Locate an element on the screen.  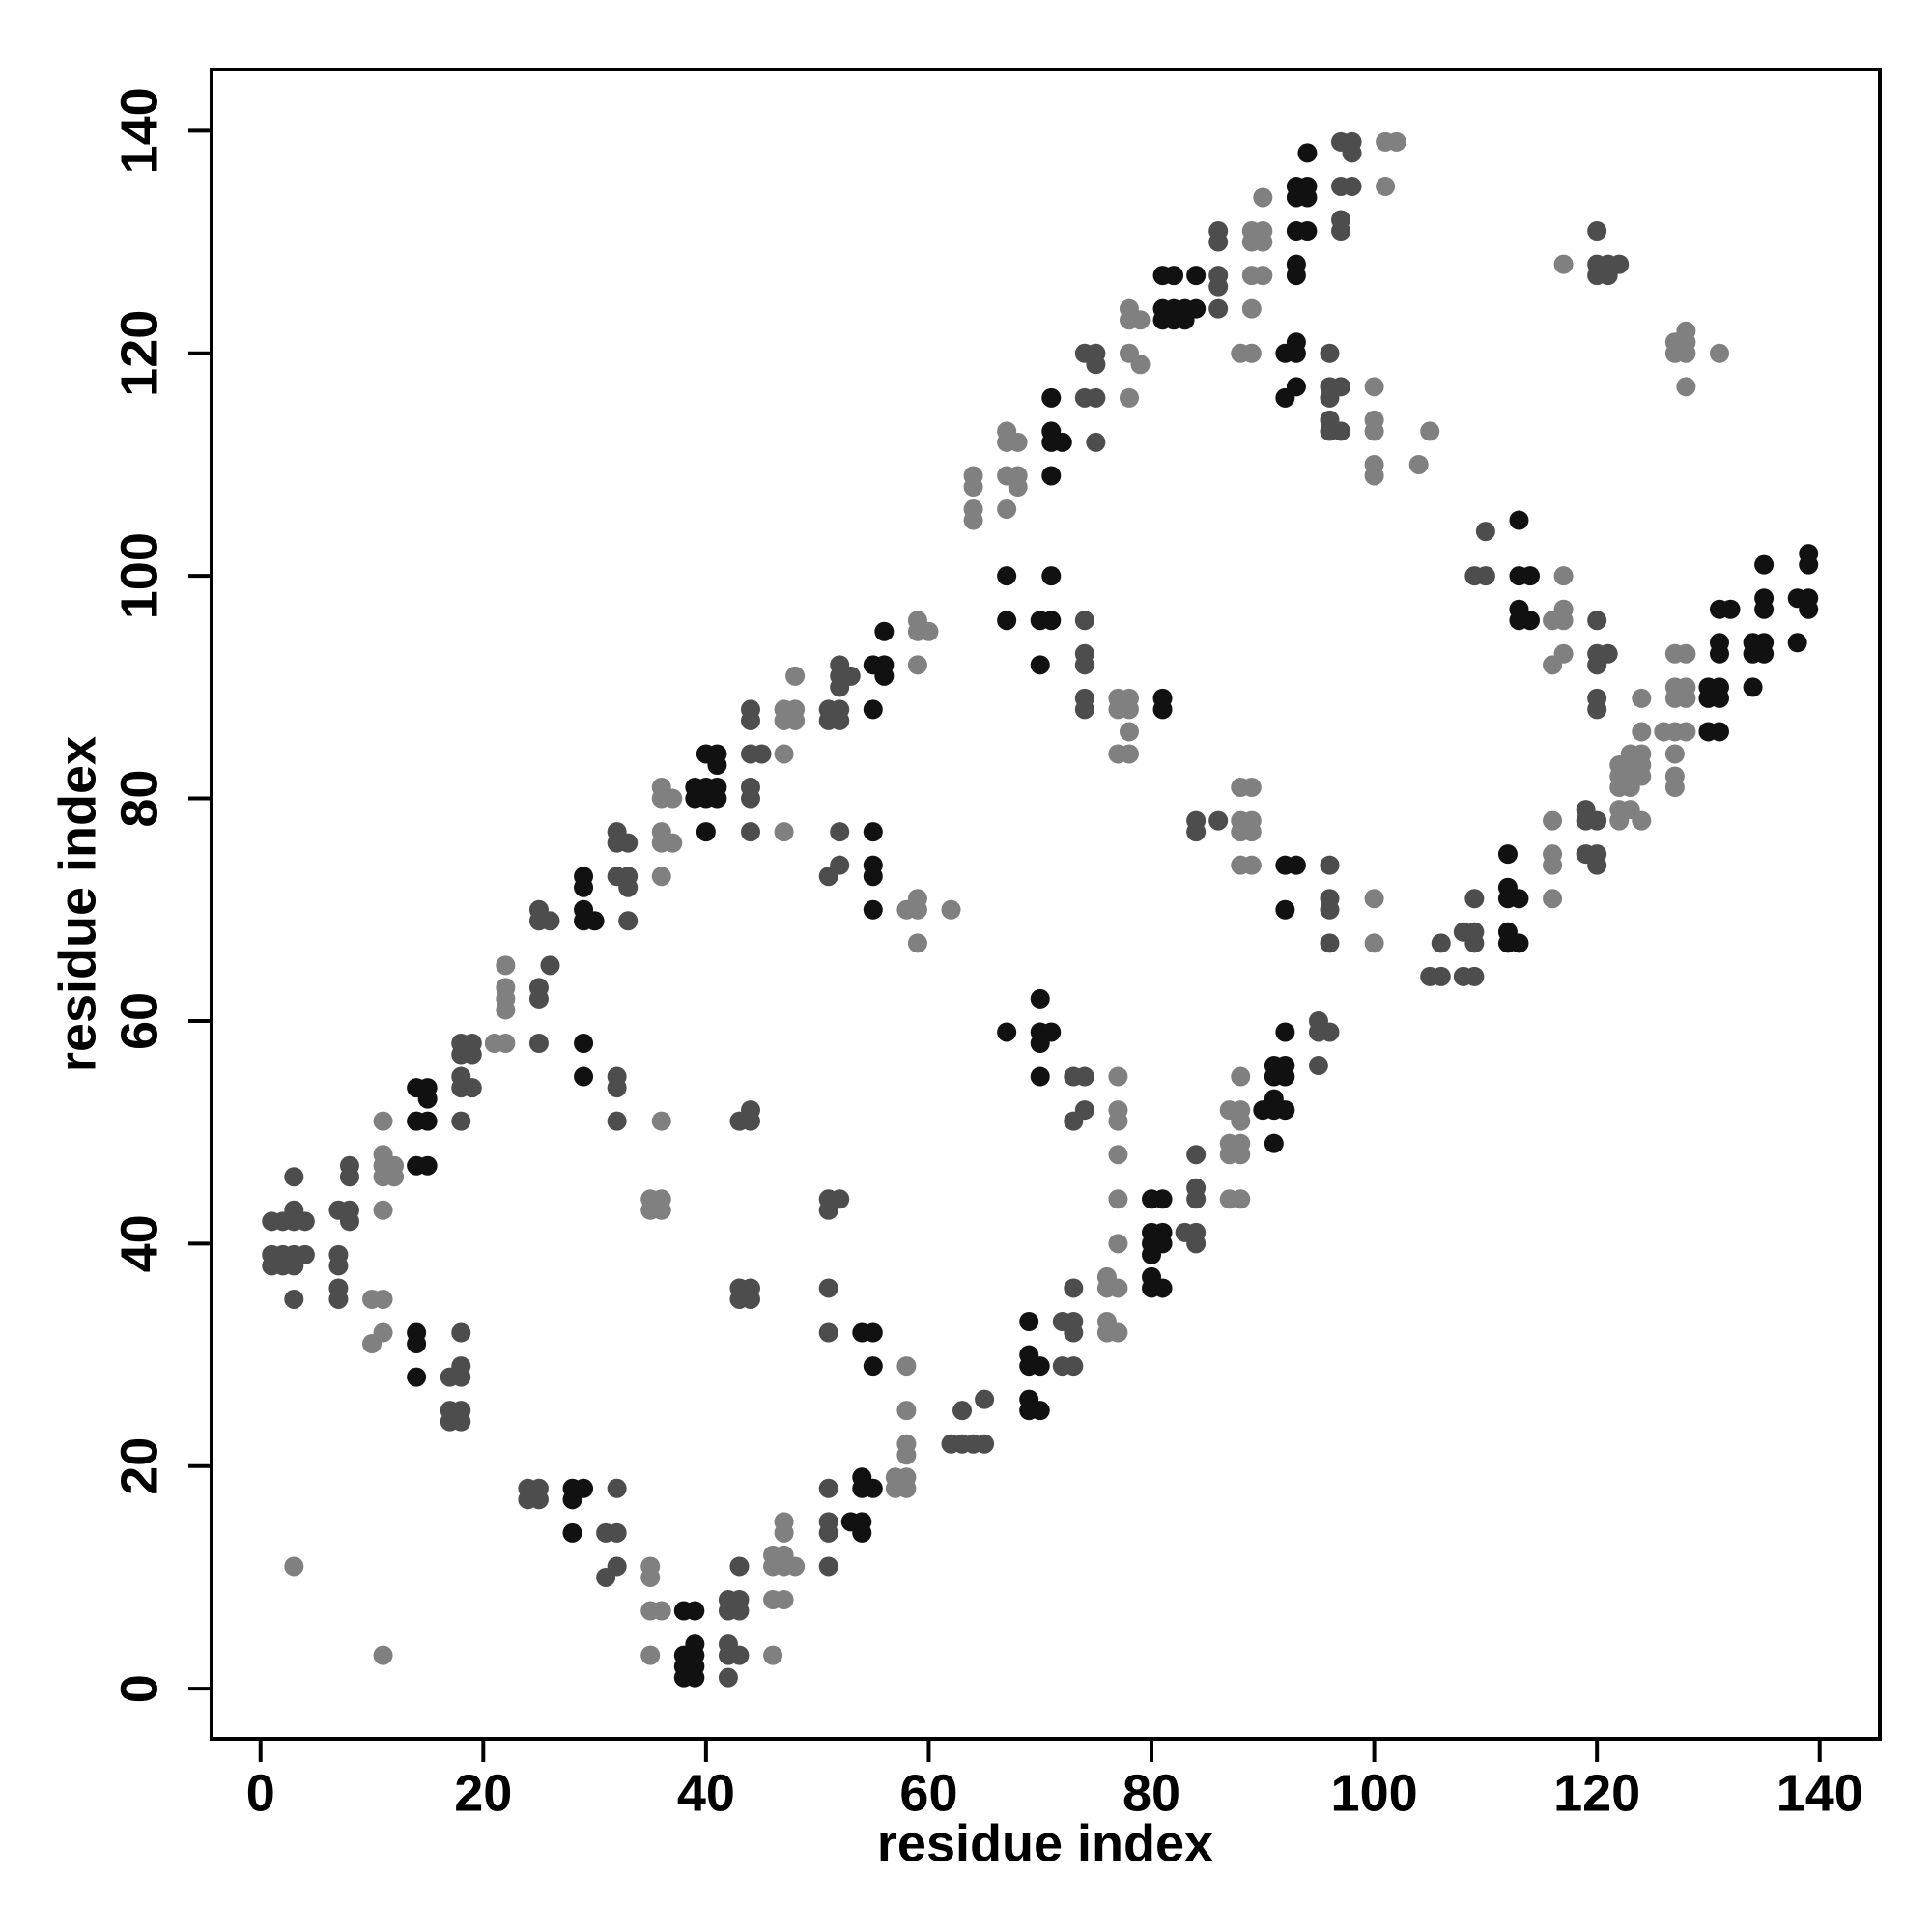
y-tick-label: 60 is located at coordinates (139, 1021).